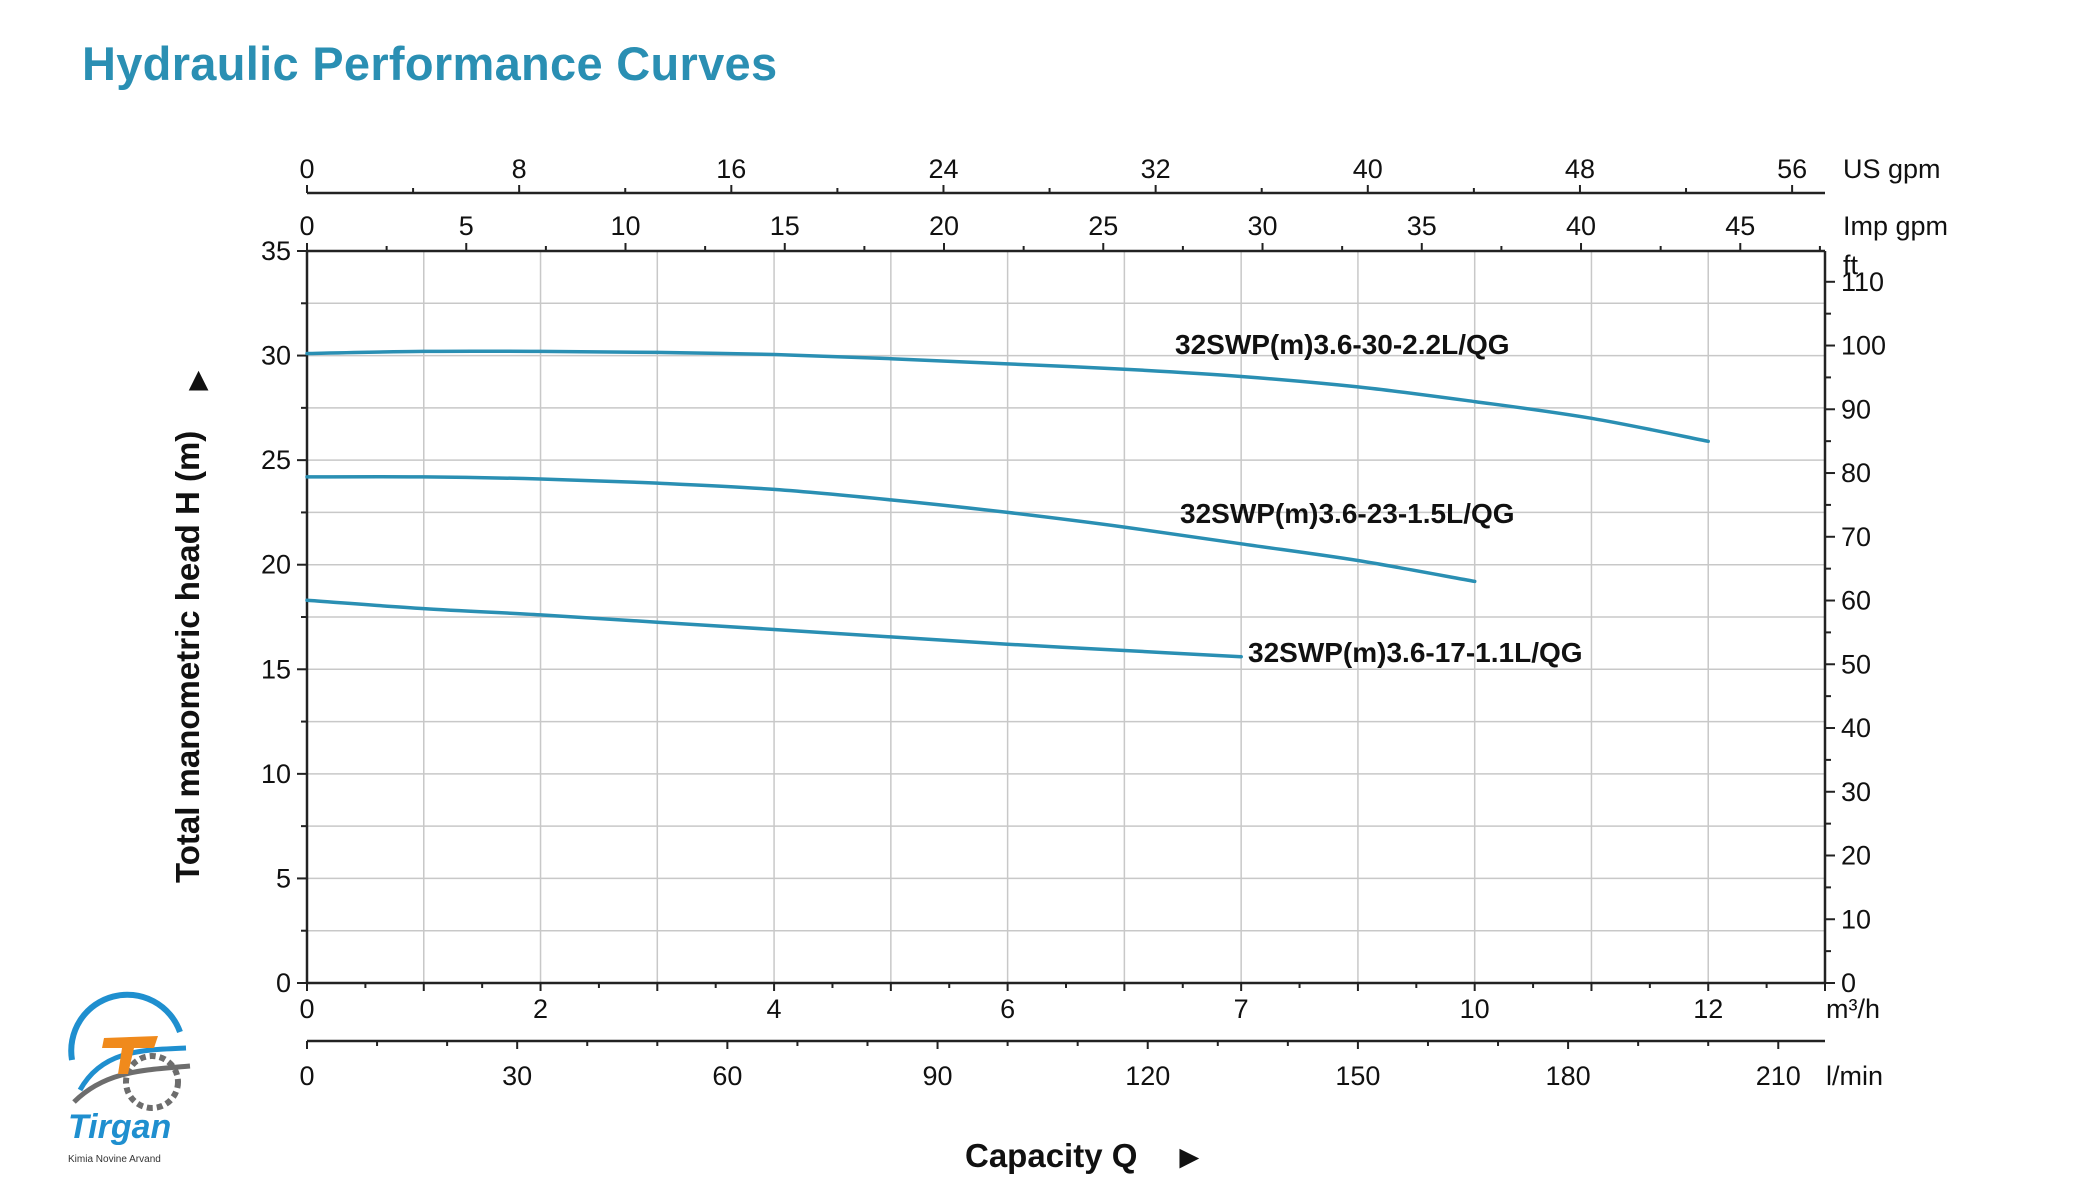 The width and height of the screenshot is (2078, 1196). What do you see at coordinates (276, 669) in the screenshot?
I see `y-tick-label: 15` at bounding box center [276, 669].